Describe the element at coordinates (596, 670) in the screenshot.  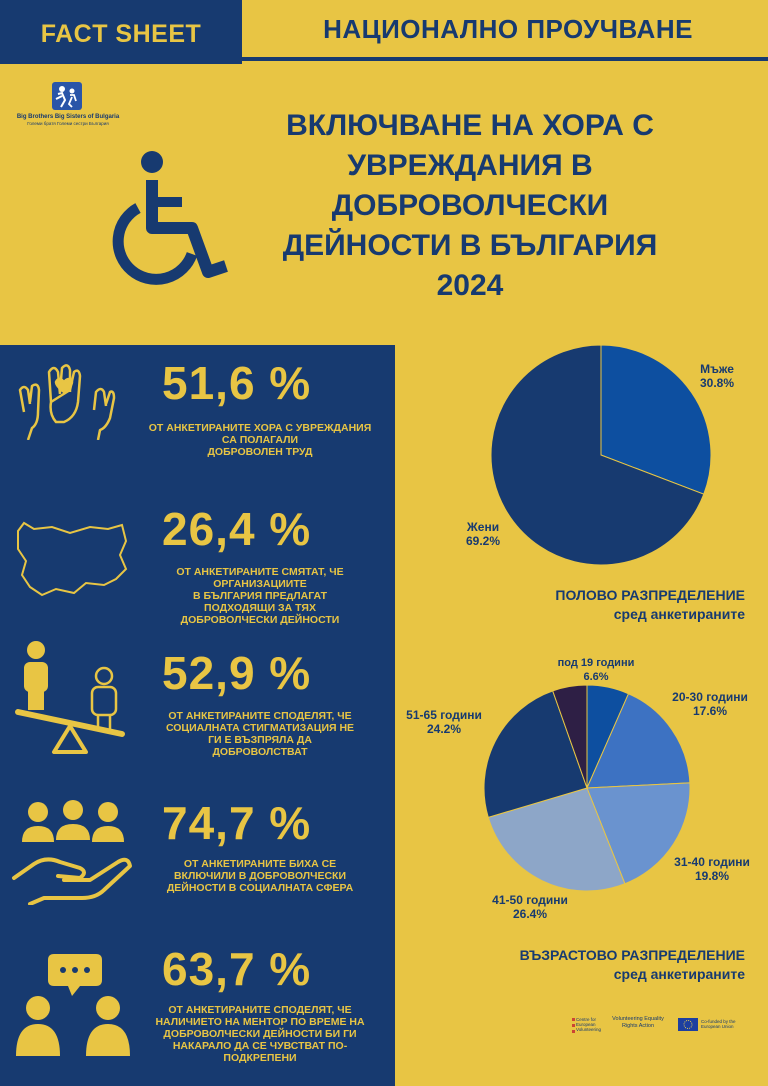
I see `label-age-under19: под 19 години 6.6%` at that location.